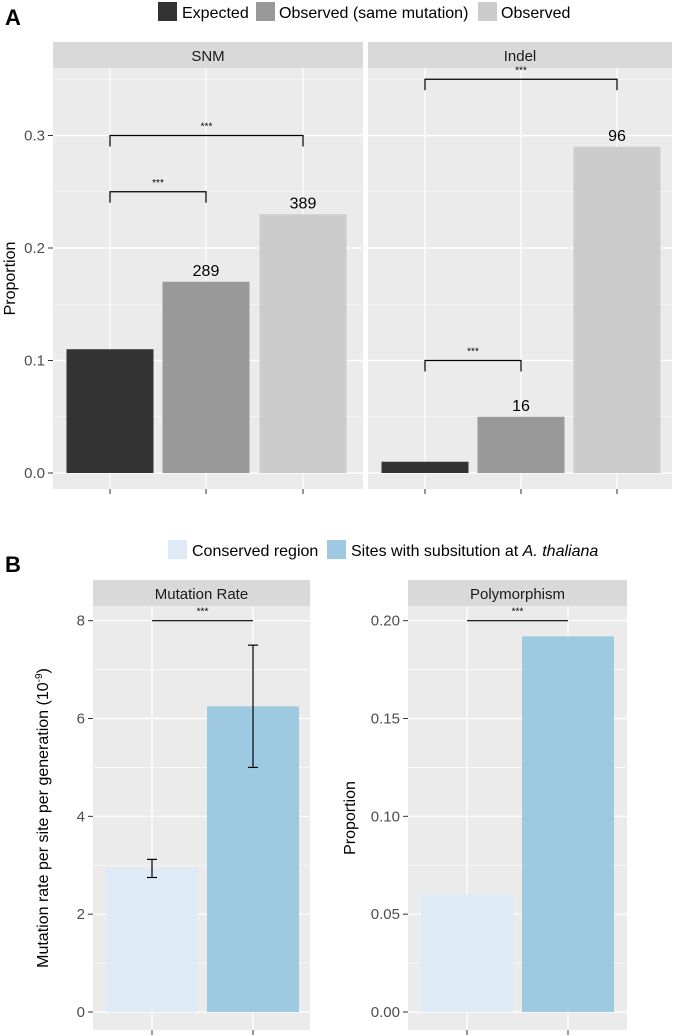 The width and height of the screenshot is (677, 1036). What do you see at coordinates (34, 361) in the screenshot?
I see `y-tick-label: 0.1` at bounding box center [34, 361].